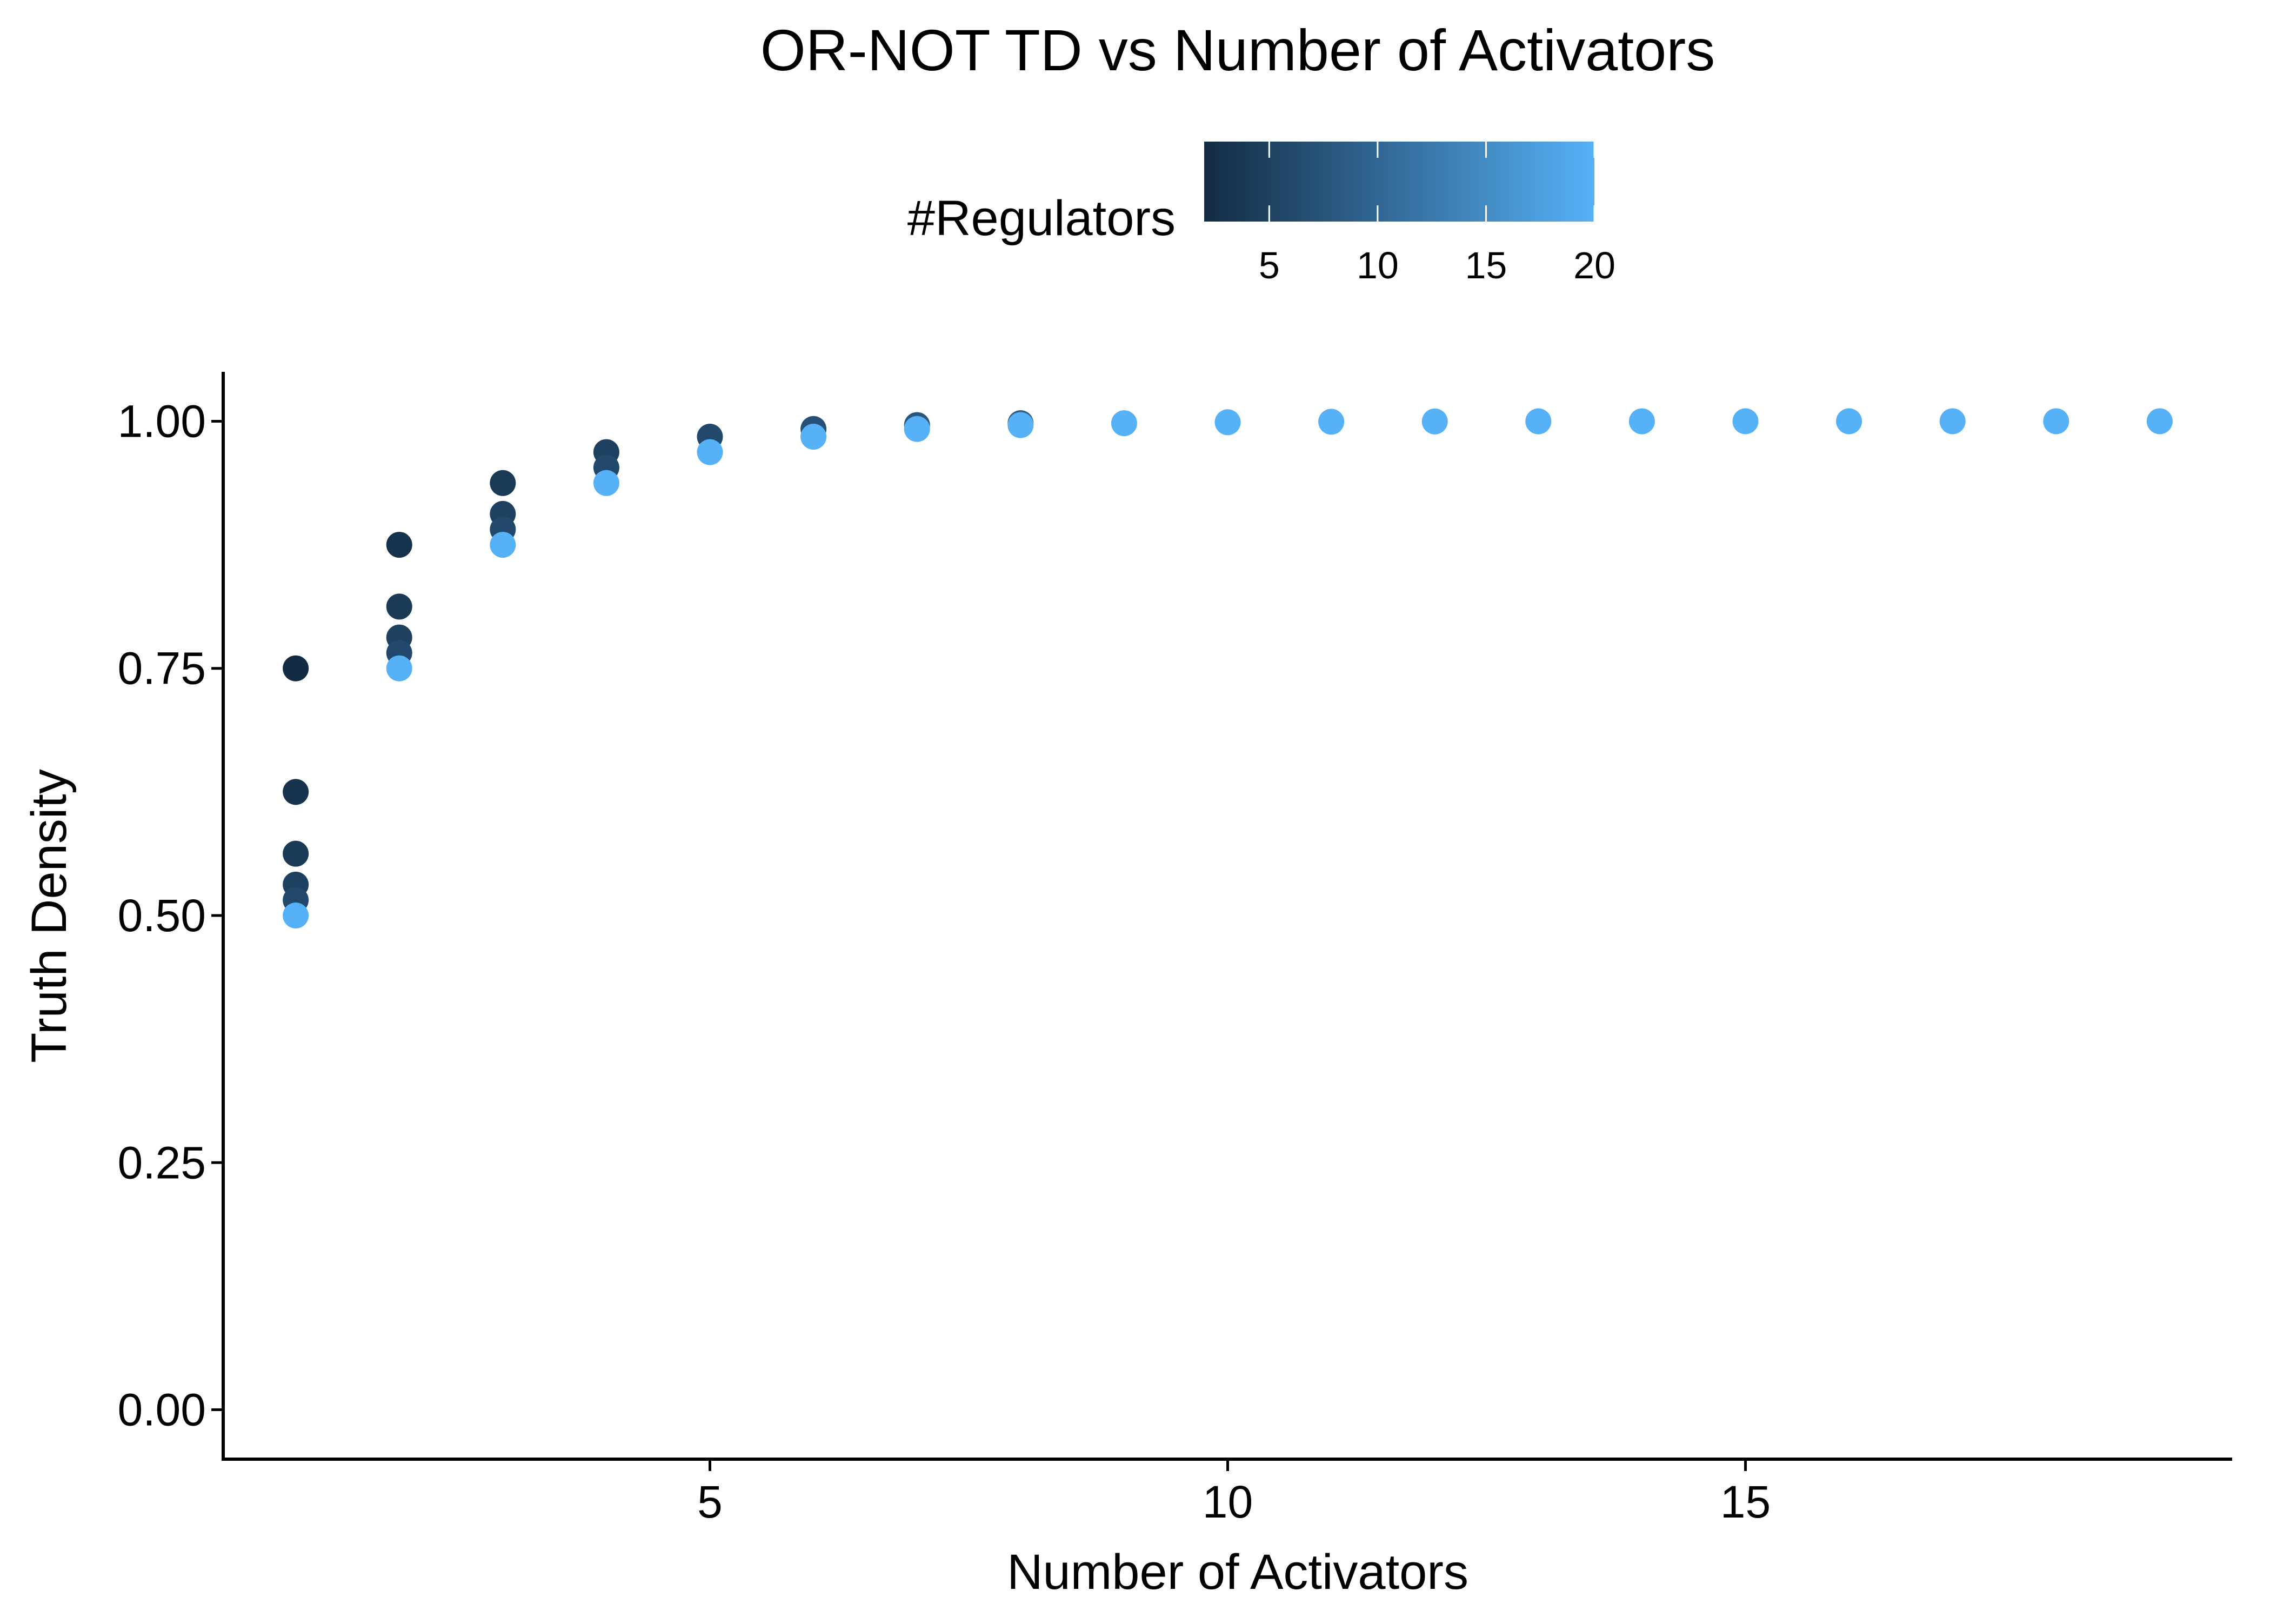  What do you see at coordinates (1486, 265) in the screenshot?
I see `legend-tick-label: 15` at bounding box center [1486, 265].